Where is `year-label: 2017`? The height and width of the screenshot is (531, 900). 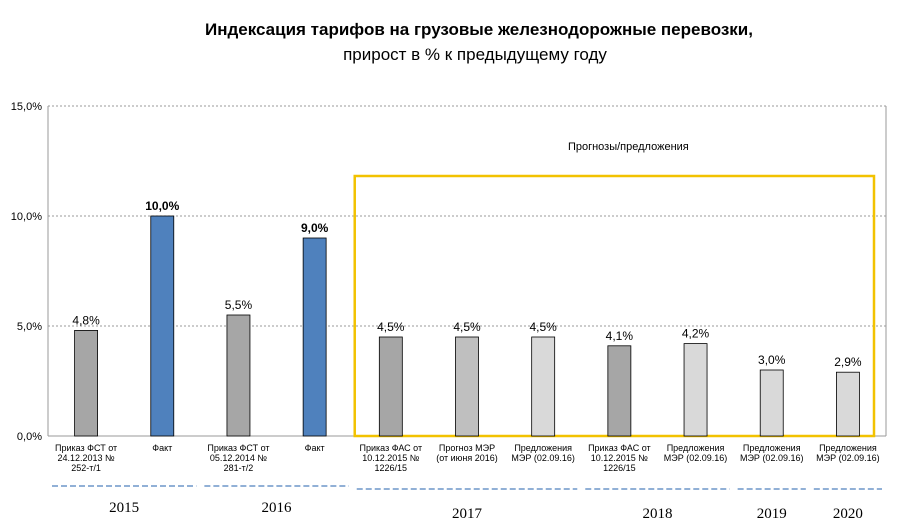 year-label: 2017 is located at coordinates (467, 514).